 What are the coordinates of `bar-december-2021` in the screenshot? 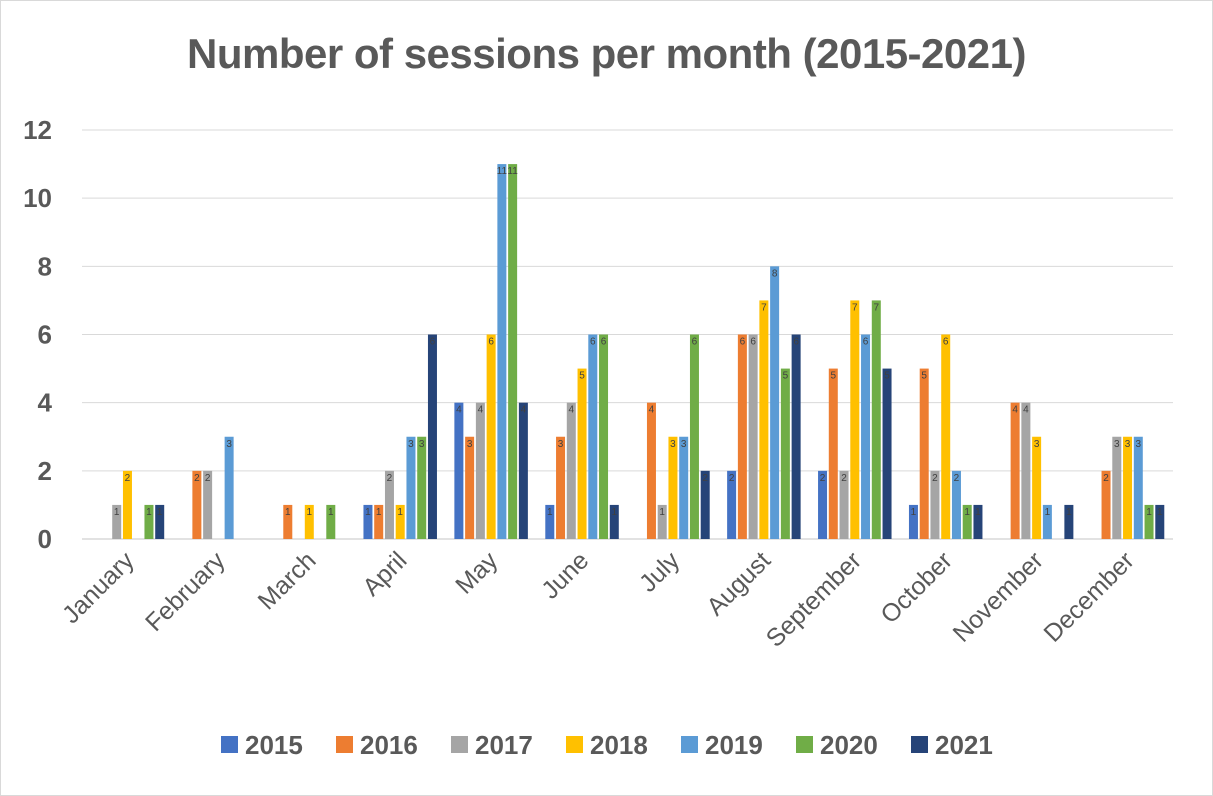 It's located at (1160, 521).